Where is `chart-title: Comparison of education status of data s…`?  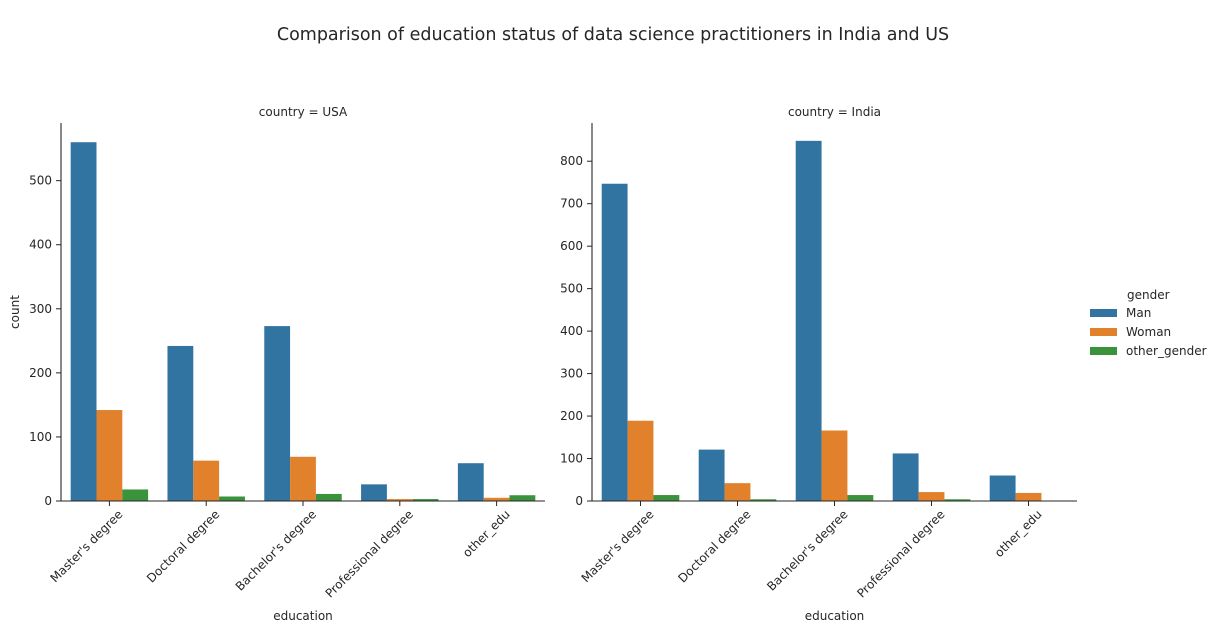 chart-title: Comparison of education status of data s… is located at coordinates (613, 35).